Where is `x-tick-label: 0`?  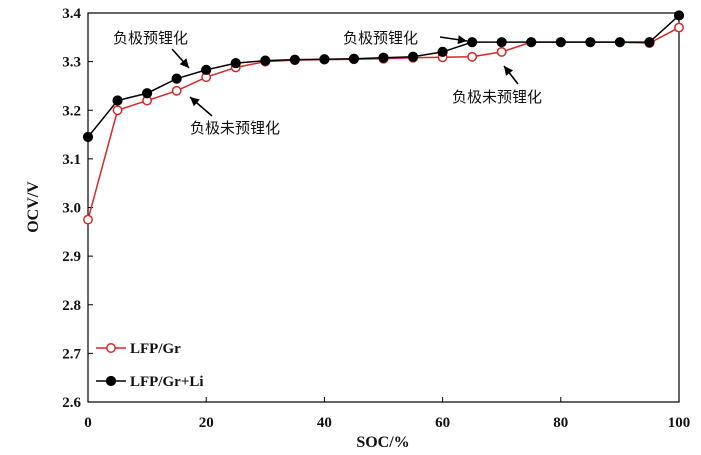
x-tick-label: 0 is located at coordinates (88, 423).